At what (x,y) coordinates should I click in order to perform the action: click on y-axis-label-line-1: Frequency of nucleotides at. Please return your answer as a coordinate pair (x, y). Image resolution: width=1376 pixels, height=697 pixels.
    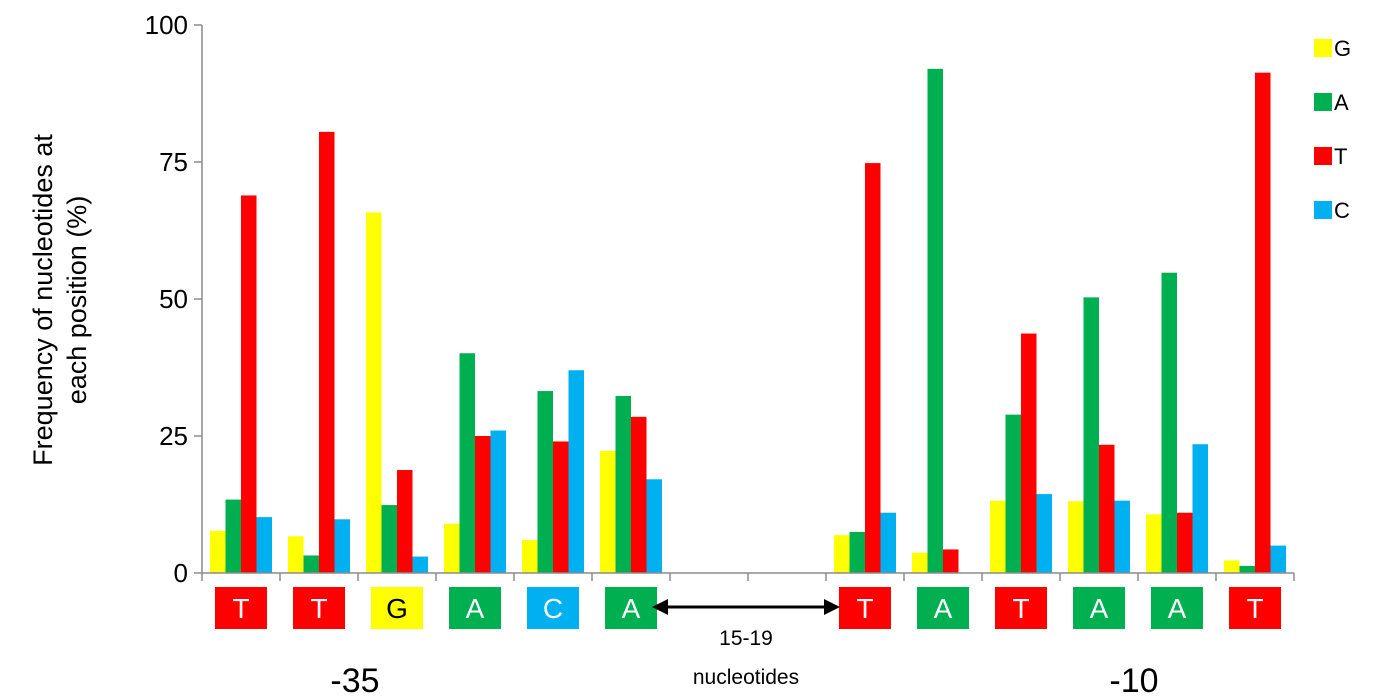
    Looking at the image, I should click on (43, 300).